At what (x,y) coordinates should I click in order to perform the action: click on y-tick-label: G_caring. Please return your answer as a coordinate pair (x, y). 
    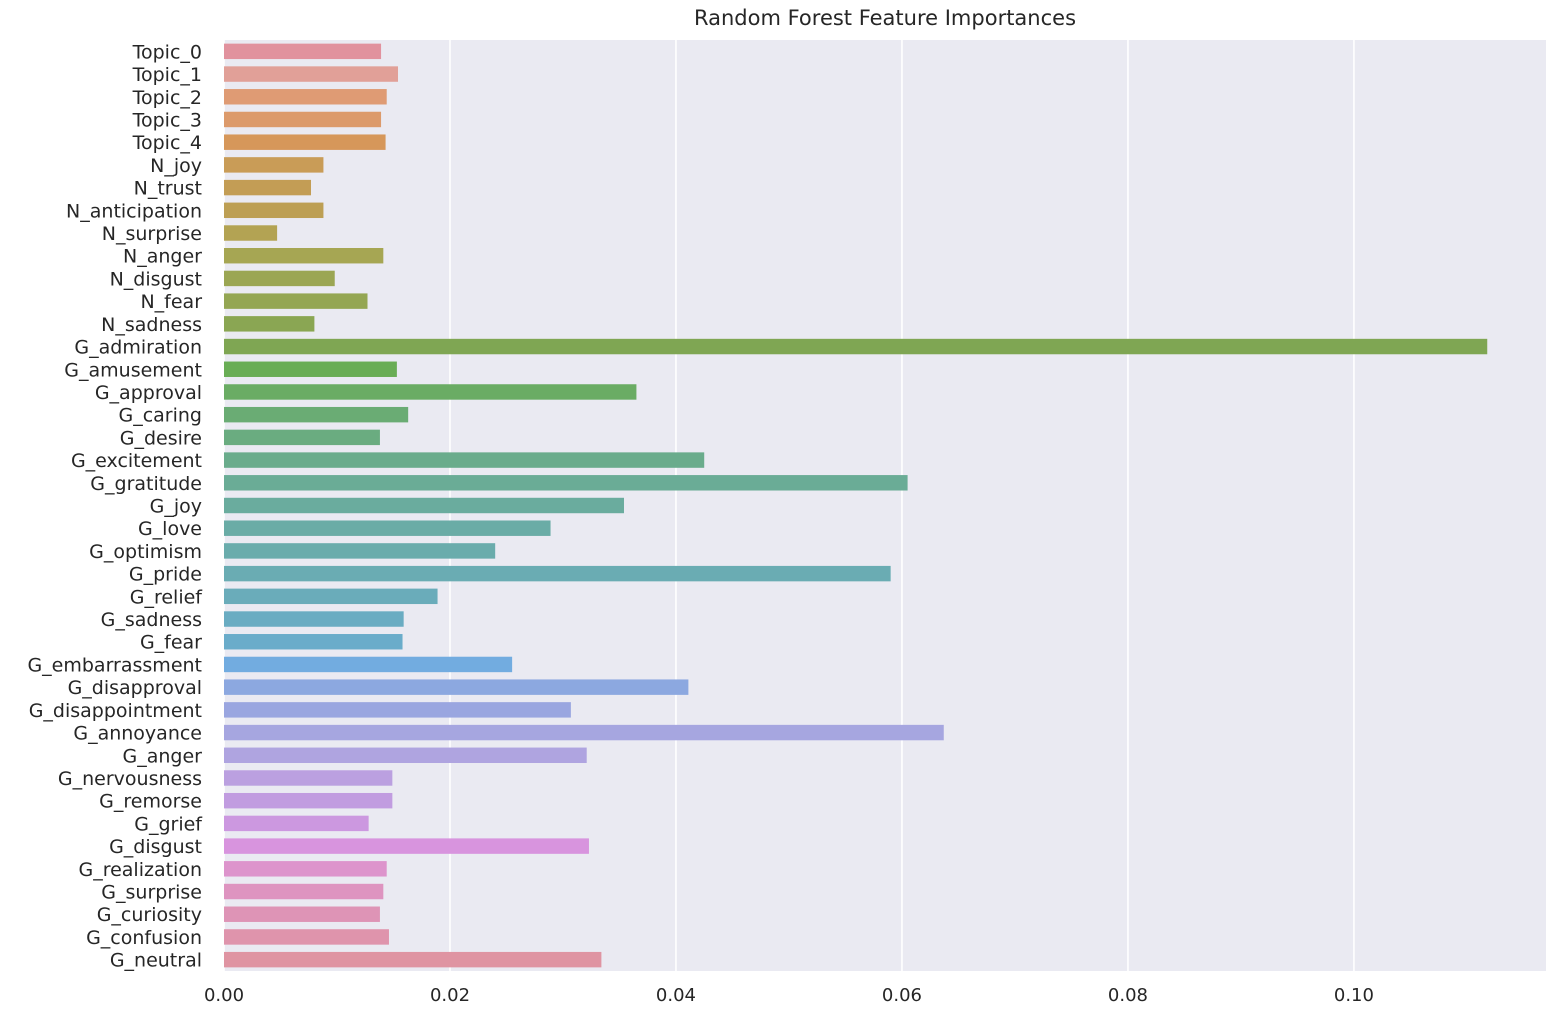
    Looking at the image, I should click on (160, 416).